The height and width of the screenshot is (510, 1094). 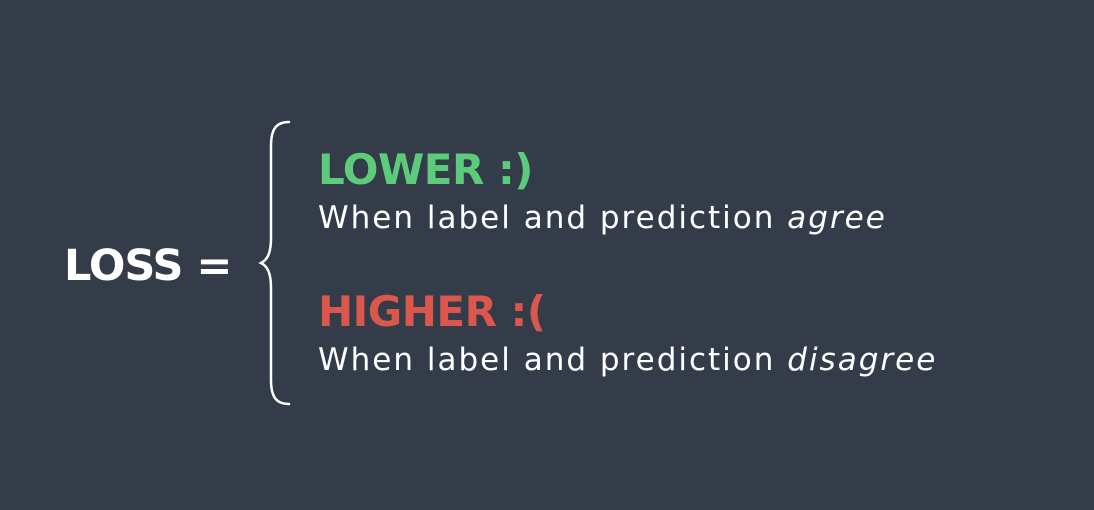 I want to click on case-lower-title: LOWER :), so click(x=425, y=169).